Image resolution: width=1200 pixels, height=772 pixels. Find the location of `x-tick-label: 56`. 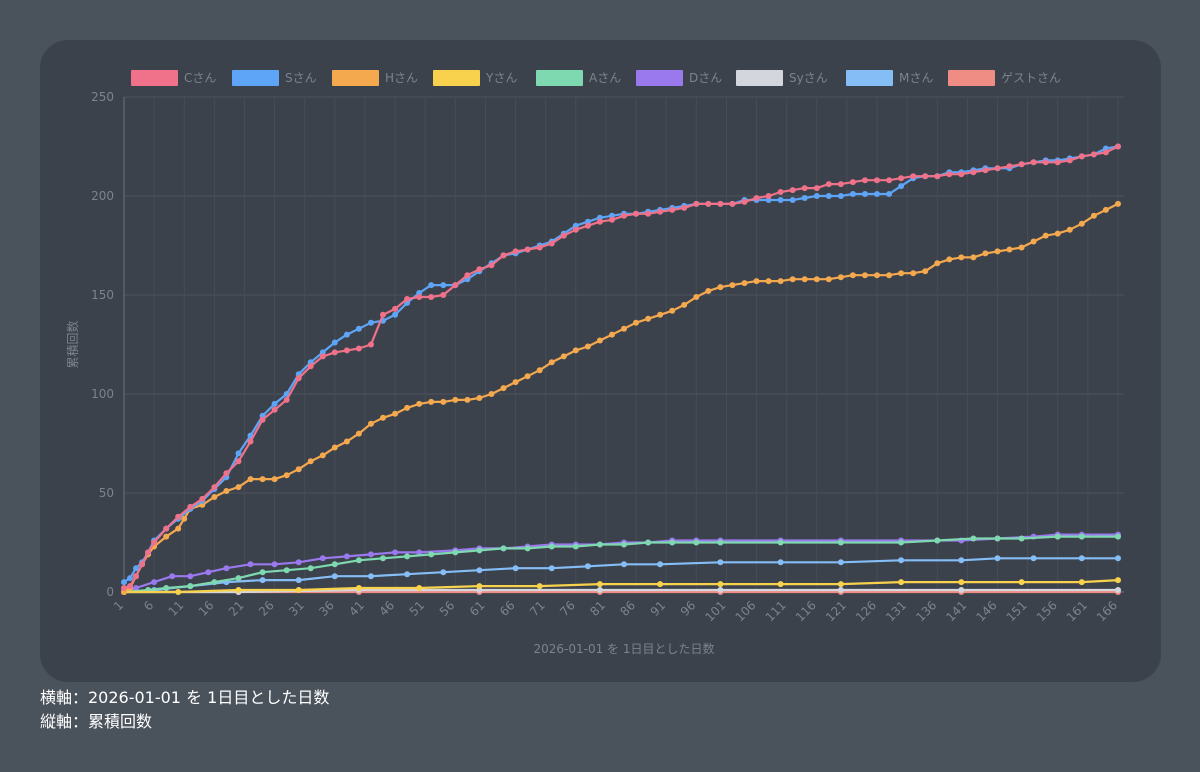

x-tick-label: 56 is located at coordinates (447, 608).